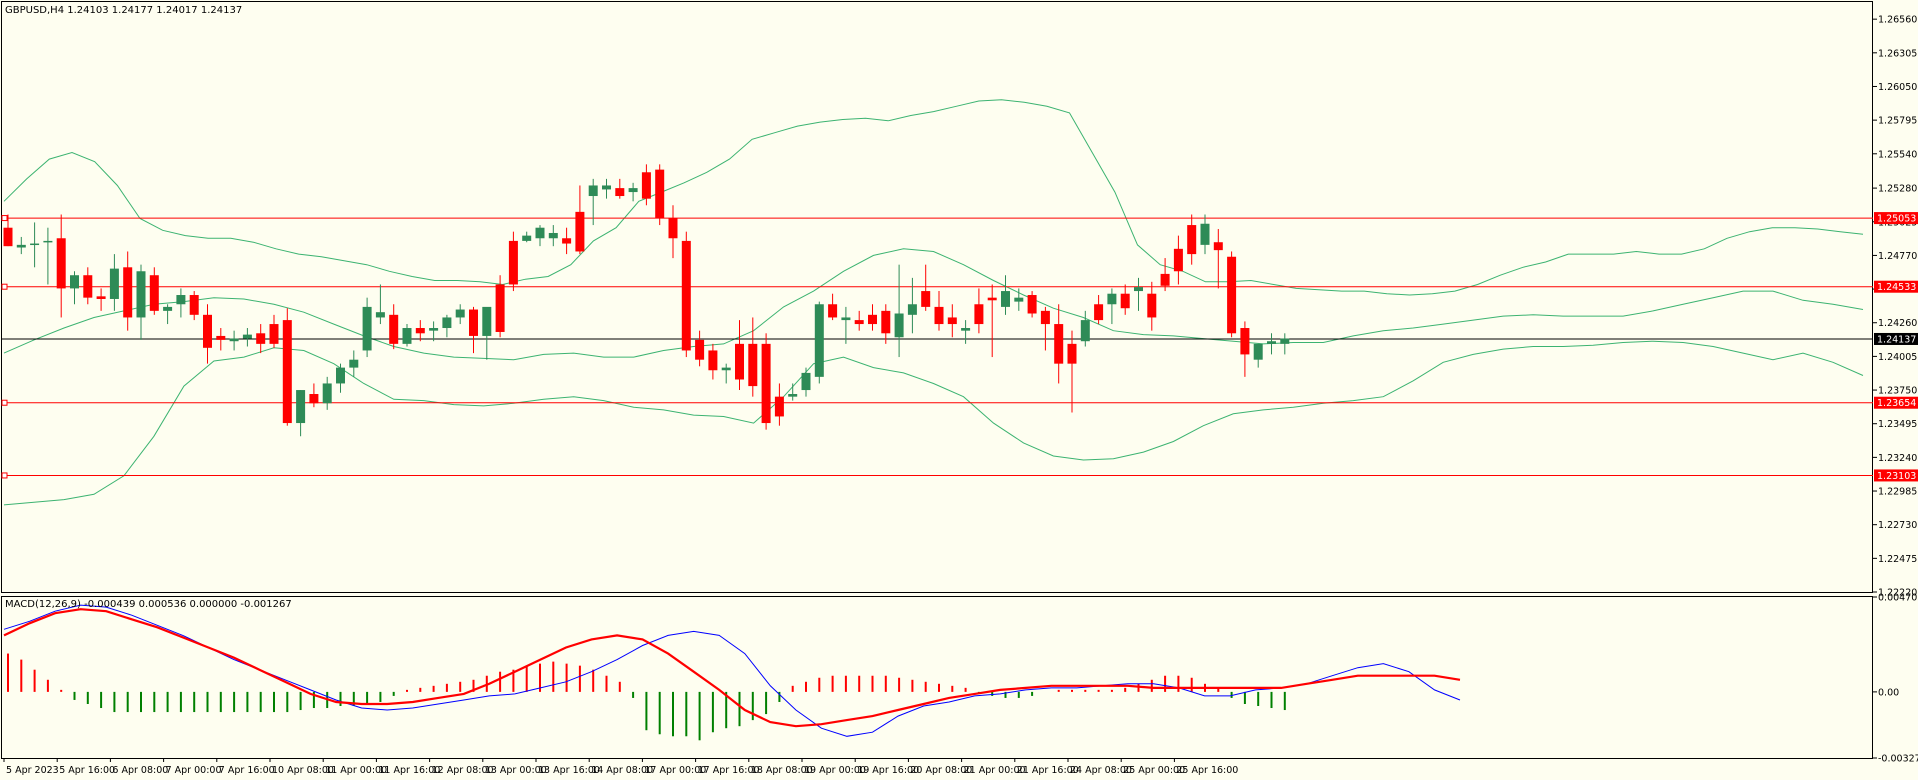  What do you see at coordinates (1897, 458) in the screenshot?
I see `price-tick-label: 1.23240` at bounding box center [1897, 458].